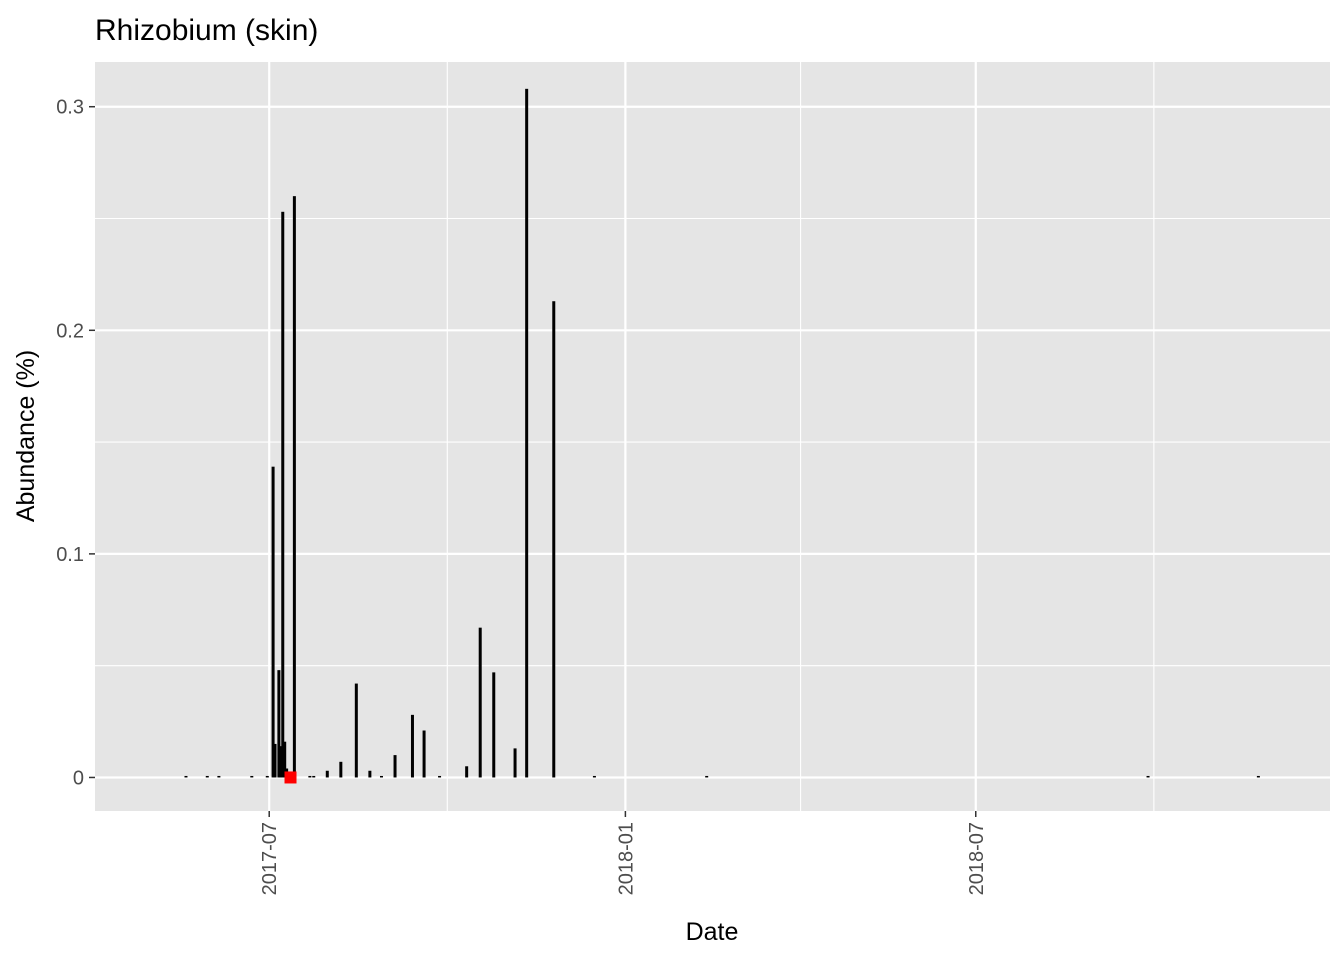 This screenshot has height=960, width=1344. What do you see at coordinates (70, 331) in the screenshot?
I see `y-tick-label: 0.2` at bounding box center [70, 331].